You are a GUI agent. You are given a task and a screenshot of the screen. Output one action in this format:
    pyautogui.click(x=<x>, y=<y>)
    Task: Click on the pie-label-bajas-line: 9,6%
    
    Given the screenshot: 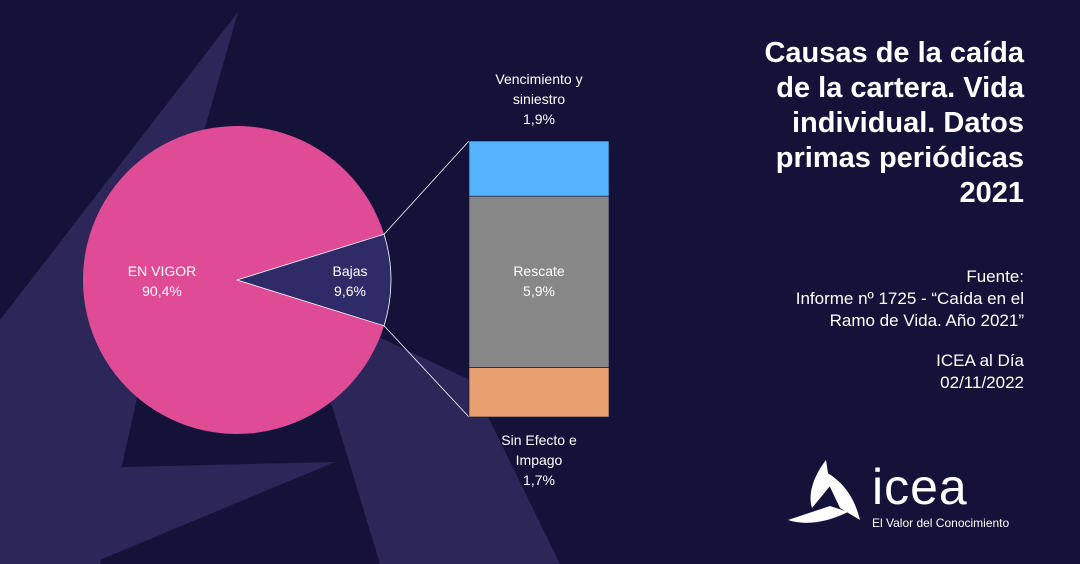 What is the action you would take?
    pyautogui.click(x=350, y=291)
    